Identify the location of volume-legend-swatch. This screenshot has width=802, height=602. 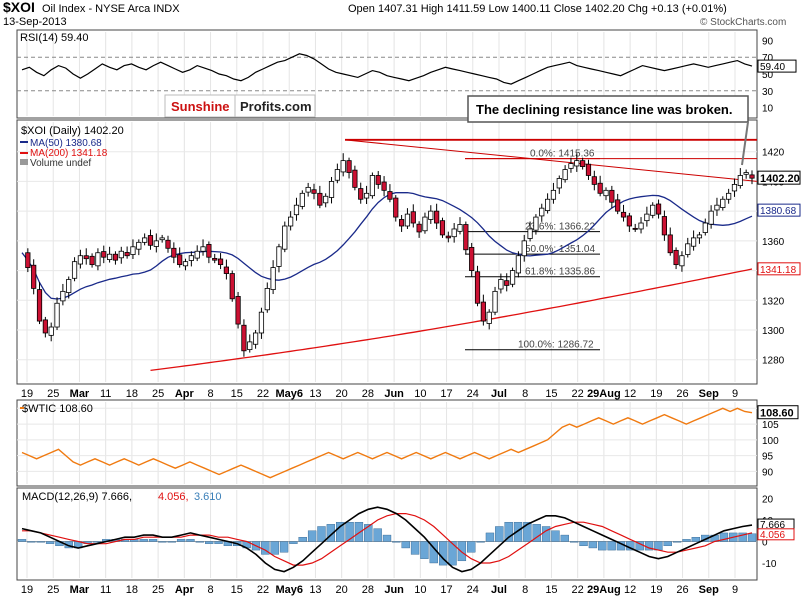
(24, 162).